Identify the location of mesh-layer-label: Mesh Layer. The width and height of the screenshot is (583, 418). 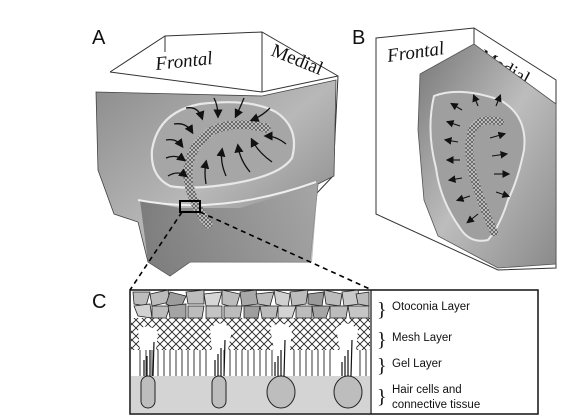
(422, 338).